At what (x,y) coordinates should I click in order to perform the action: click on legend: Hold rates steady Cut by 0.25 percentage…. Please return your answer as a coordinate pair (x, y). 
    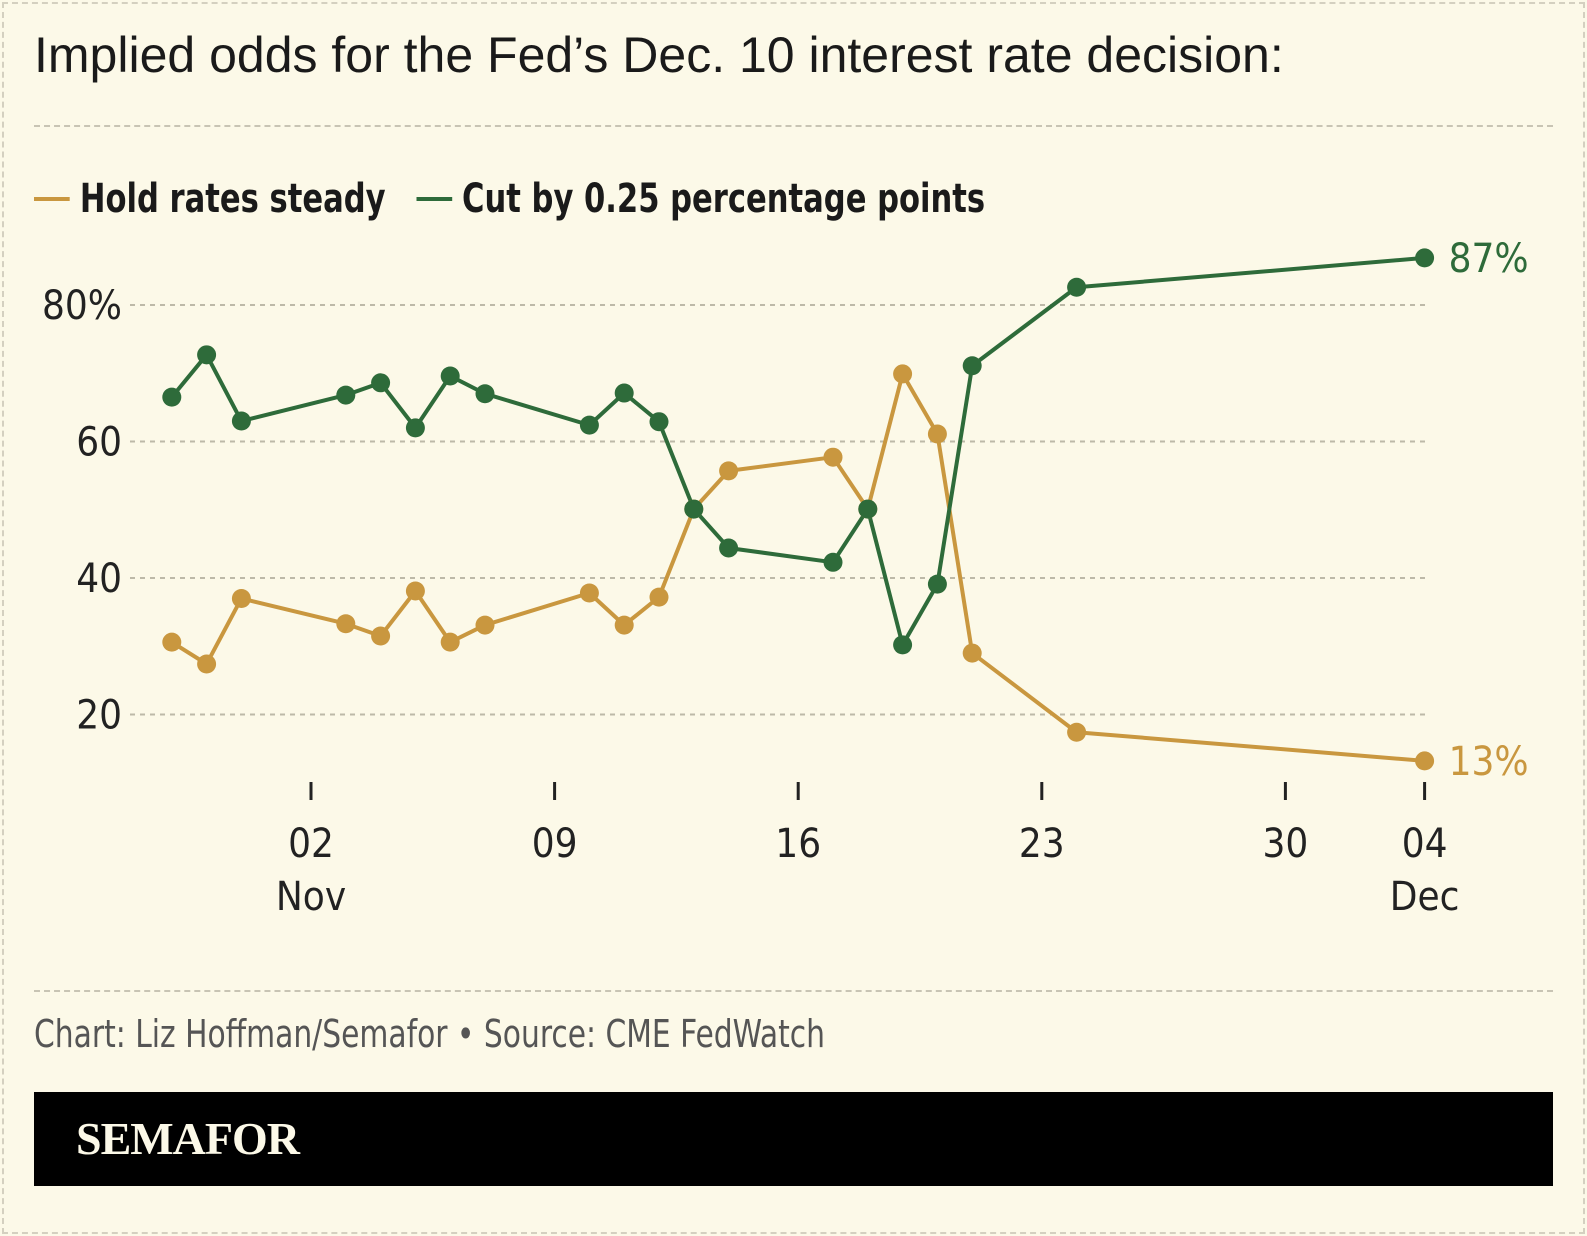
    Looking at the image, I should click on (525, 199).